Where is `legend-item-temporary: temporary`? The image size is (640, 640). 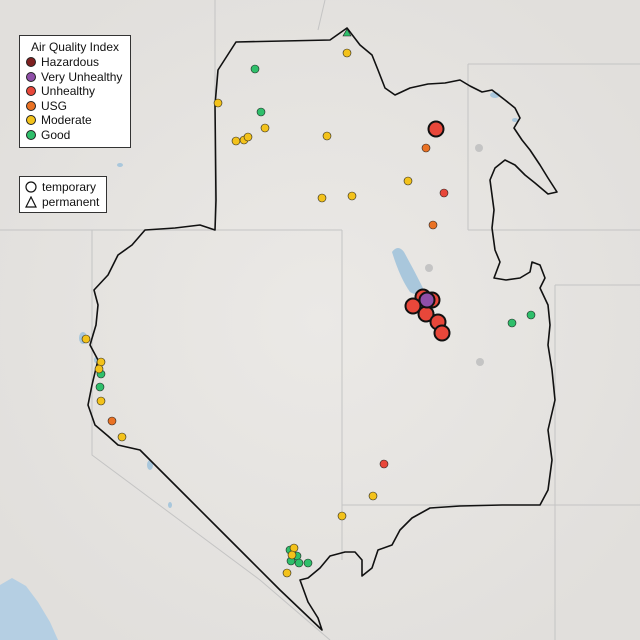
legend-item-temporary: temporary is located at coordinates (63, 187).